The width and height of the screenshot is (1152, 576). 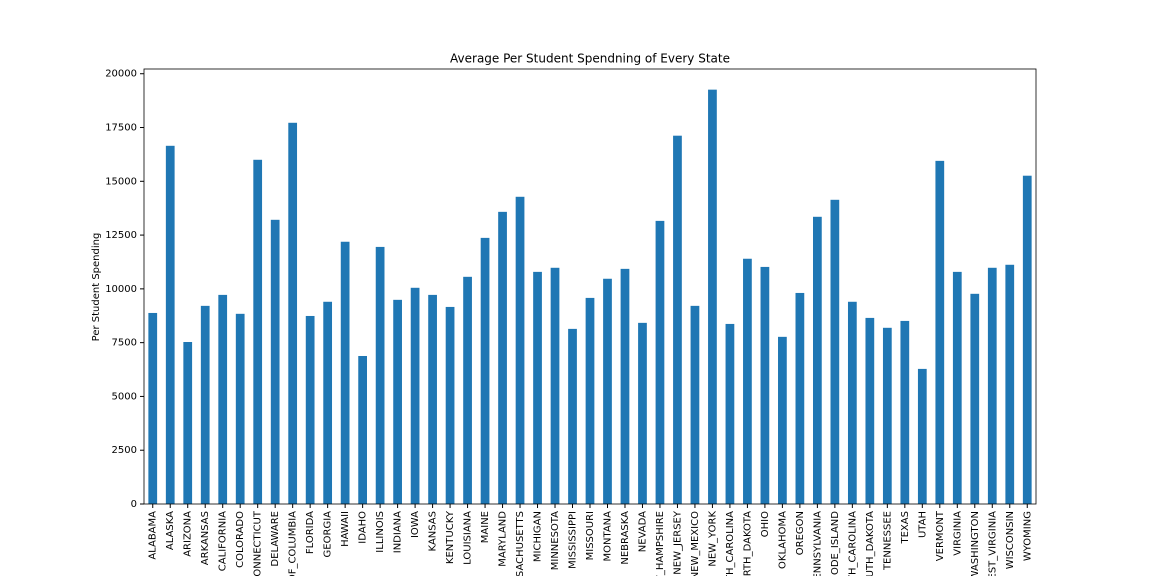 I want to click on x-tick-label: NORTH_DAKOTA, so click(x=747, y=543).